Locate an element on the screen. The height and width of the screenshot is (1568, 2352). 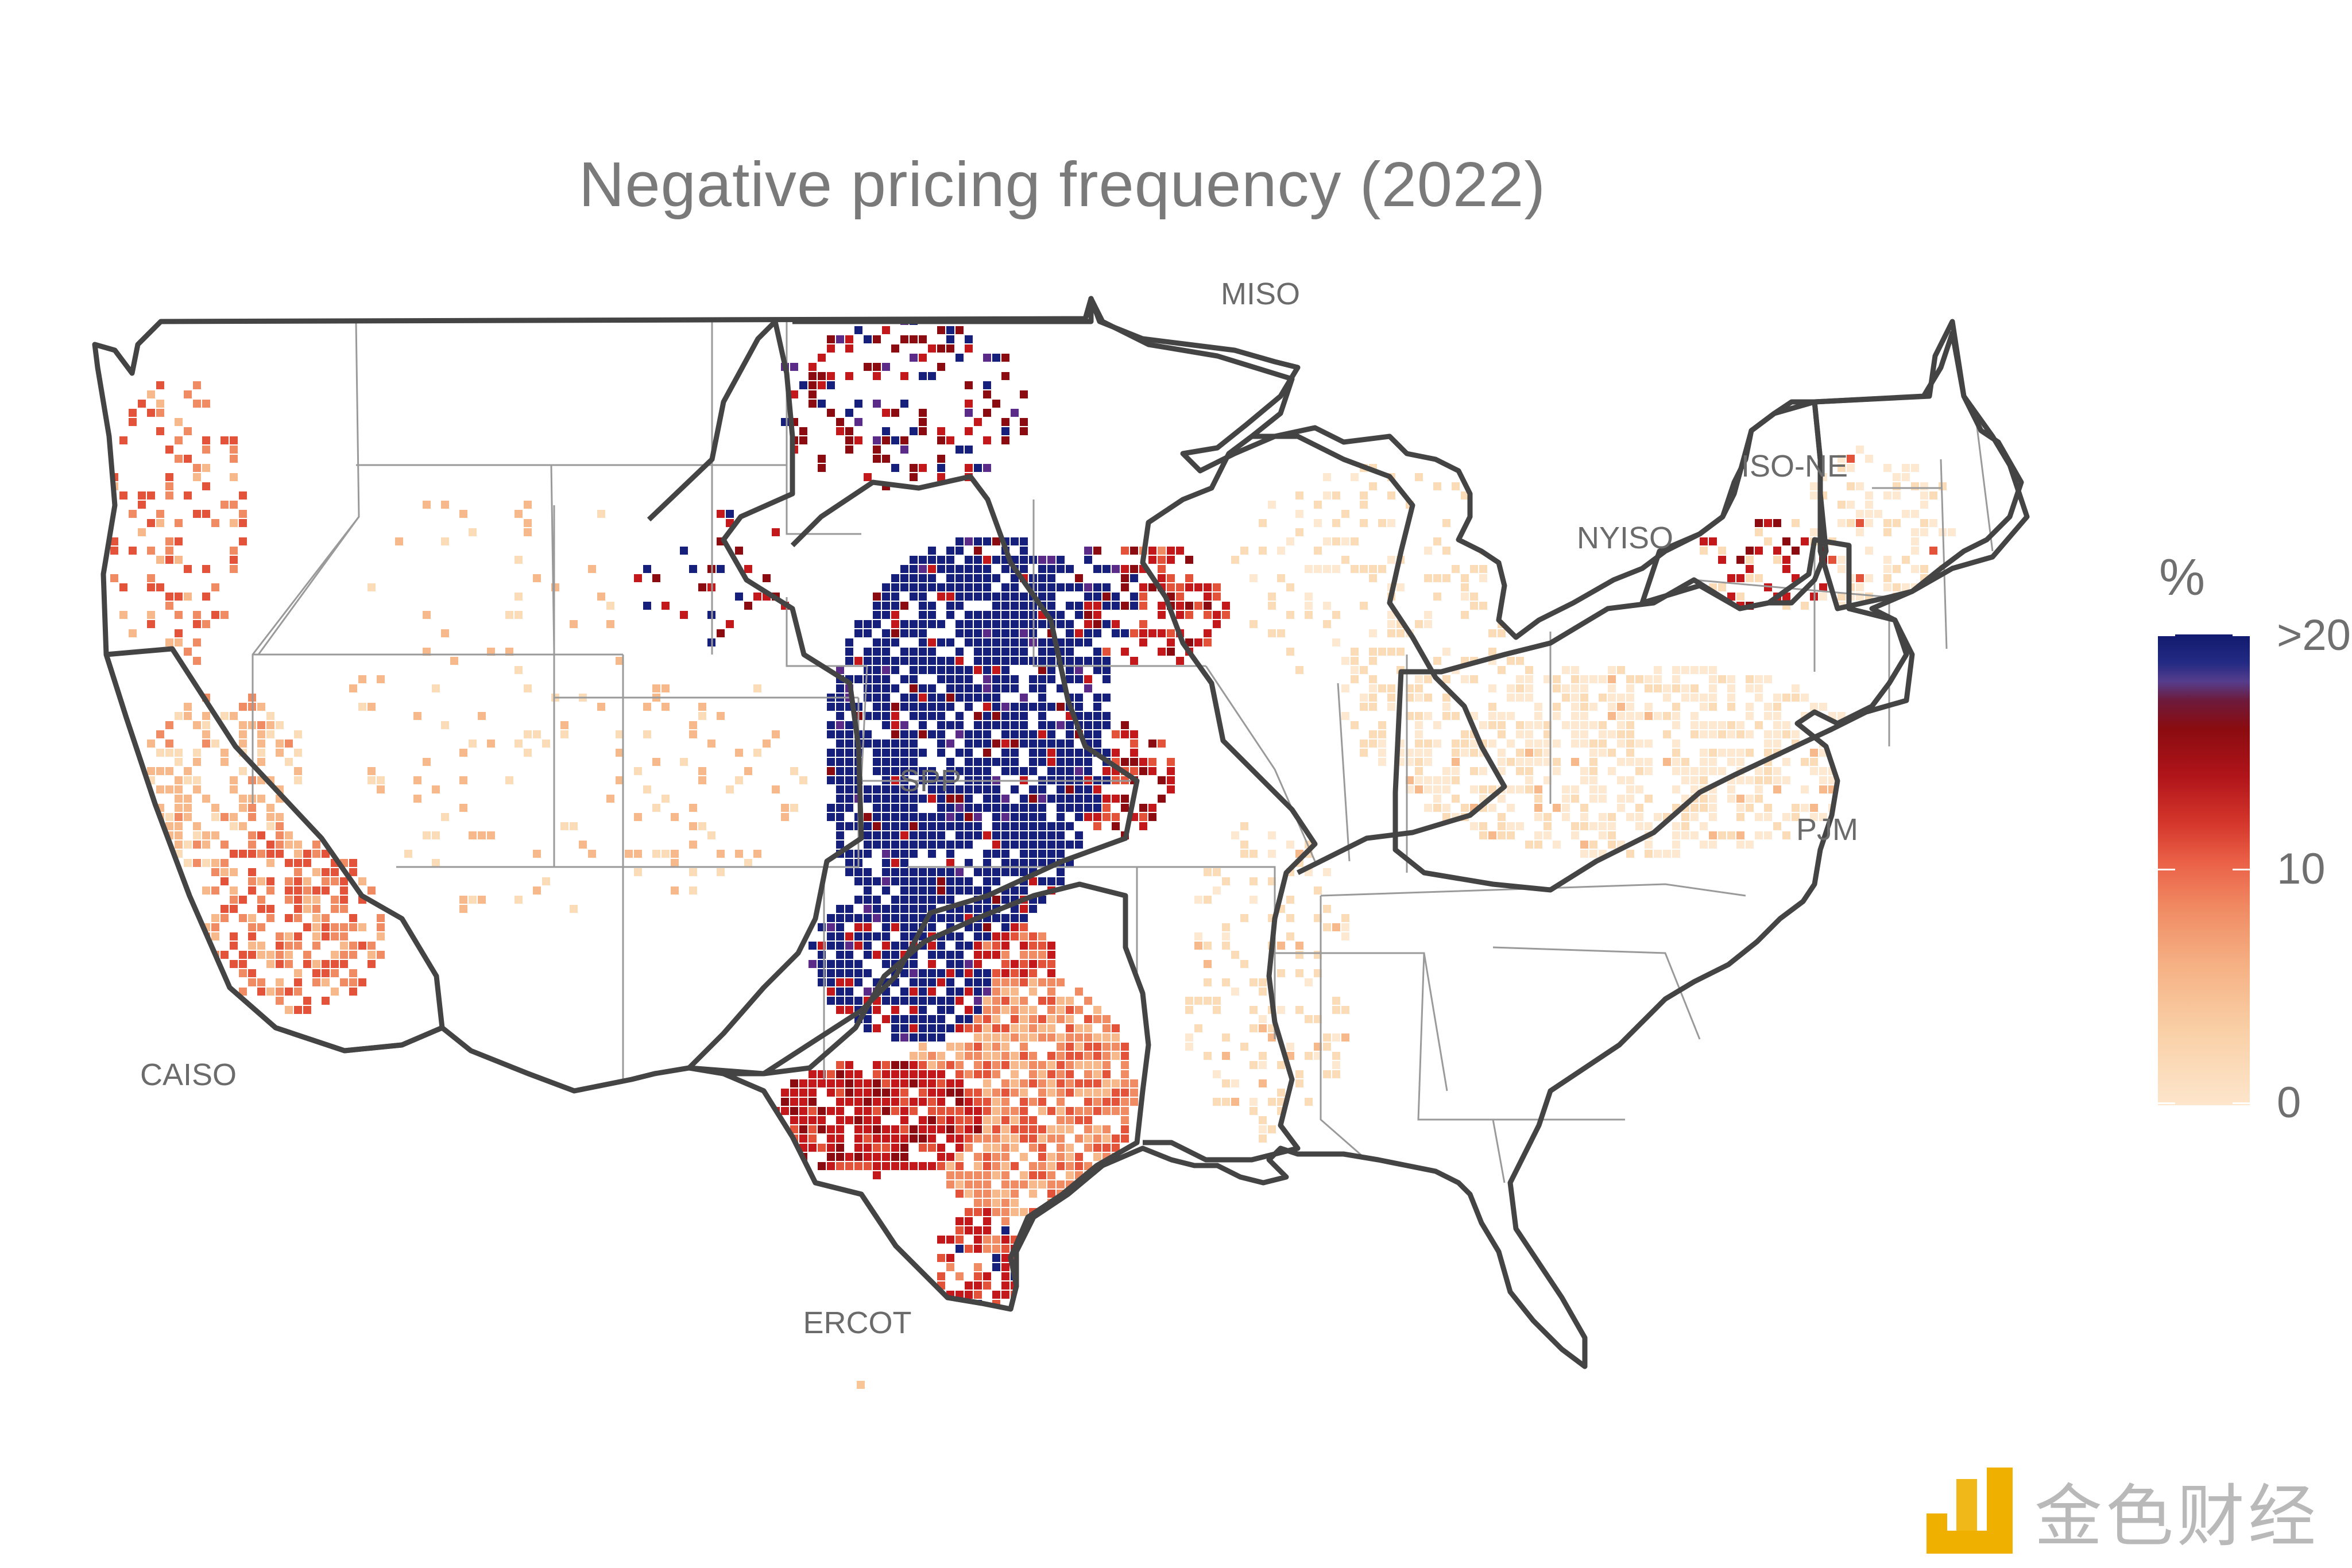
legend-tickline-mid-right is located at coordinates (2241, 869).